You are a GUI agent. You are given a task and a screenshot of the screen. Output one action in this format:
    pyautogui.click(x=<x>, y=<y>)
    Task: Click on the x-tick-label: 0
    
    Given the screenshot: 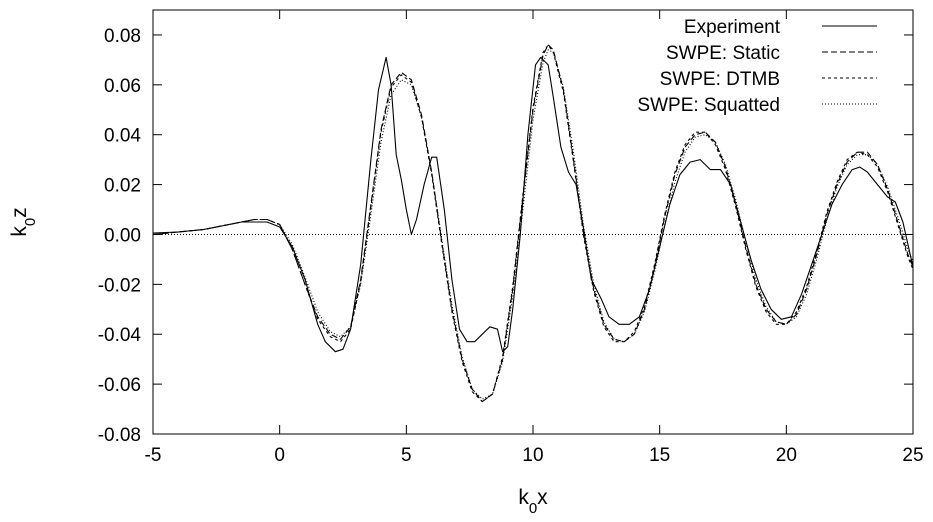 What is the action you would take?
    pyautogui.click(x=279, y=455)
    